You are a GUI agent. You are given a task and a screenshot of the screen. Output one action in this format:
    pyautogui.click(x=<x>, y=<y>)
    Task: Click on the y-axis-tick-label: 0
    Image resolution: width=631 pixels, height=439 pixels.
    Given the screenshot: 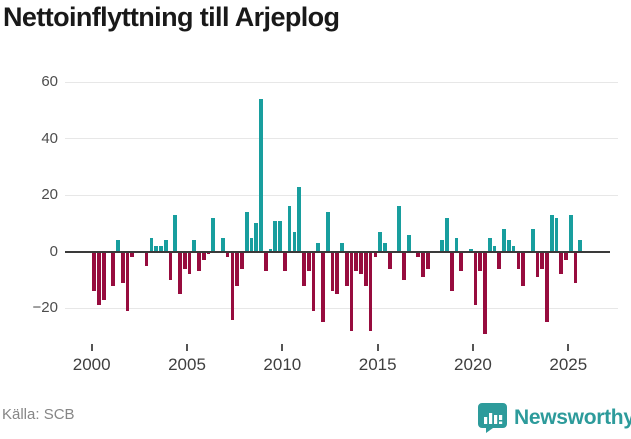 What is the action you would take?
    pyautogui.click(x=53, y=251)
    